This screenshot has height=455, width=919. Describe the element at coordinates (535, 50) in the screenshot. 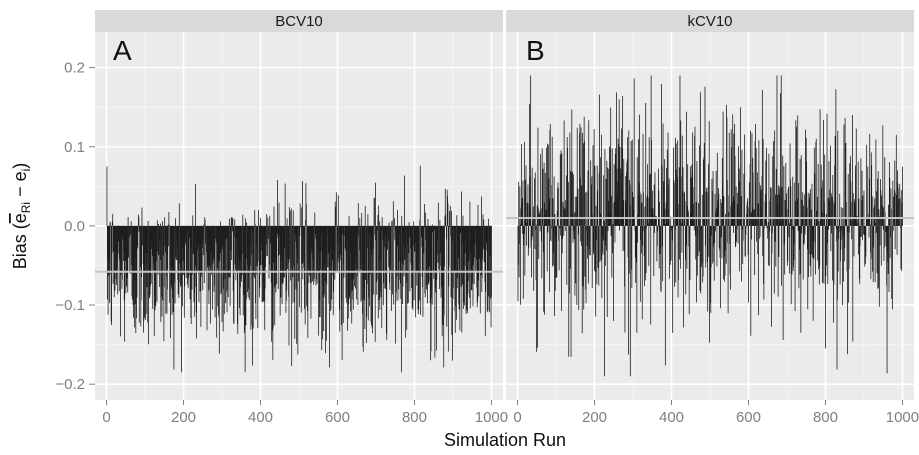

I see `panel-letter-b: B` at that location.